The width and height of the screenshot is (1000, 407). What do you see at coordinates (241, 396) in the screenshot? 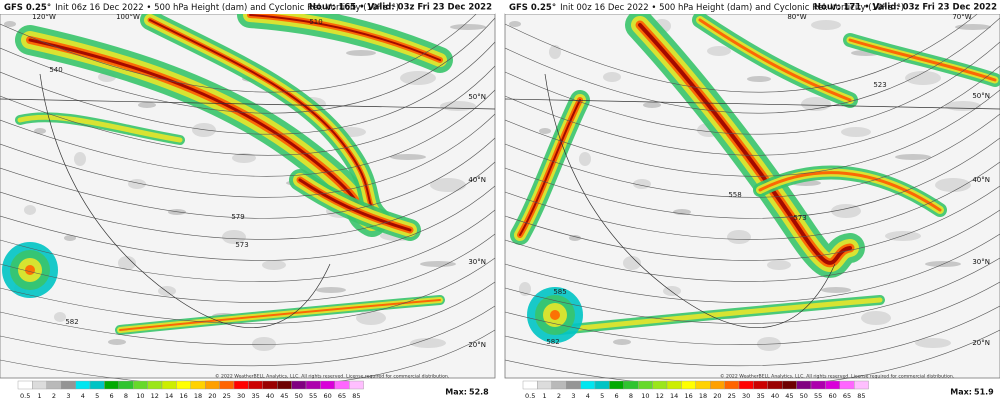
I see `colorbar-label: 30` at bounding box center [241, 396].